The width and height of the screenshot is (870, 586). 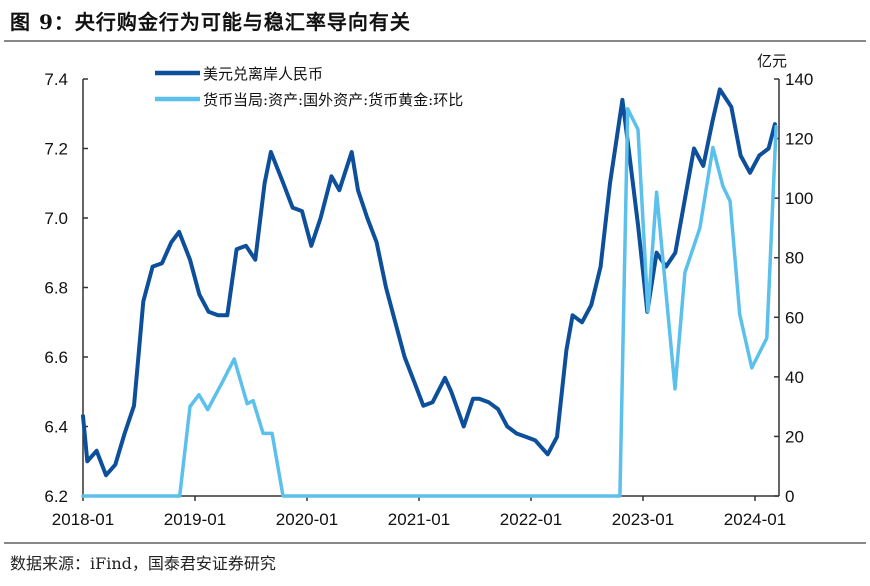 What do you see at coordinates (210, 22) in the screenshot?
I see `figure-title: 图 9：央行购金行为可能与稳汇率导向有关` at bounding box center [210, 22].